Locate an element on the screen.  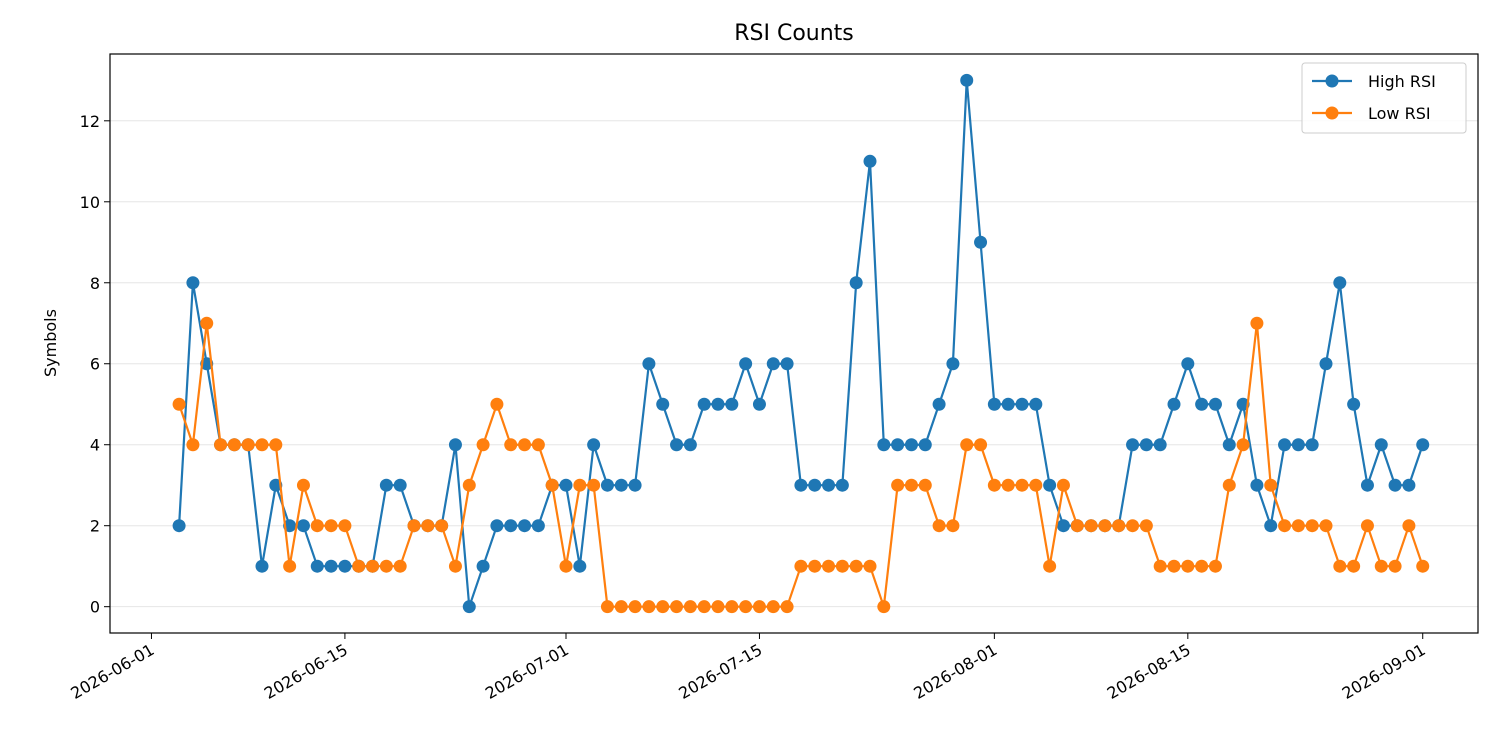
chart-title: RSI Counts is located at coordinates (794, 33).